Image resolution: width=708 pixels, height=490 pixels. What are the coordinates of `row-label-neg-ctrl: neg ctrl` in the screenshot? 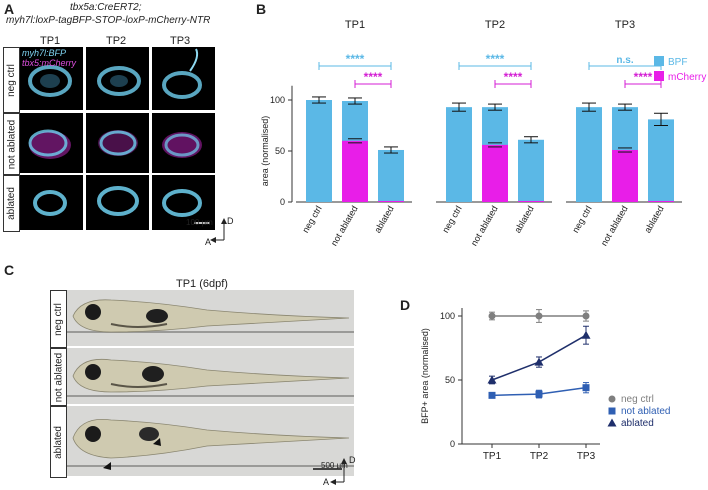 It's located at (11, 80).